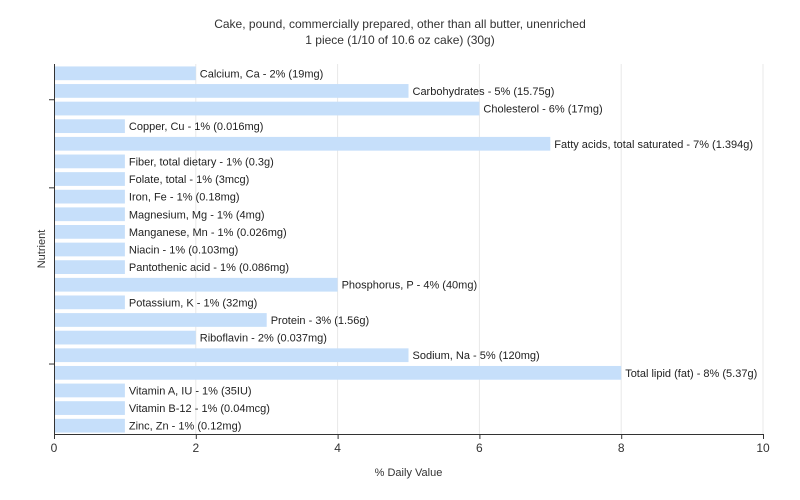  What do you see at coordinates (199, 409) in the screenshot?
I see `bar-label: Vitamin B-12 - 1% (0.04mcg)` at bounding box center [199, 409].